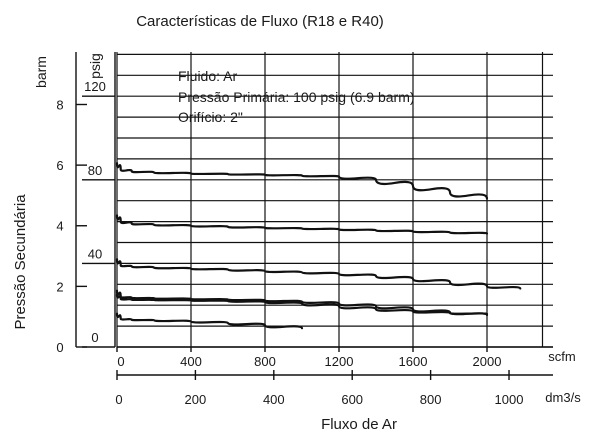 Image resolution: width=589 pixels, height=435 pixels. Describe the element at coordinates (59, 286) in the screenshot. I see `y-tick-label-barm: 2` at that location.